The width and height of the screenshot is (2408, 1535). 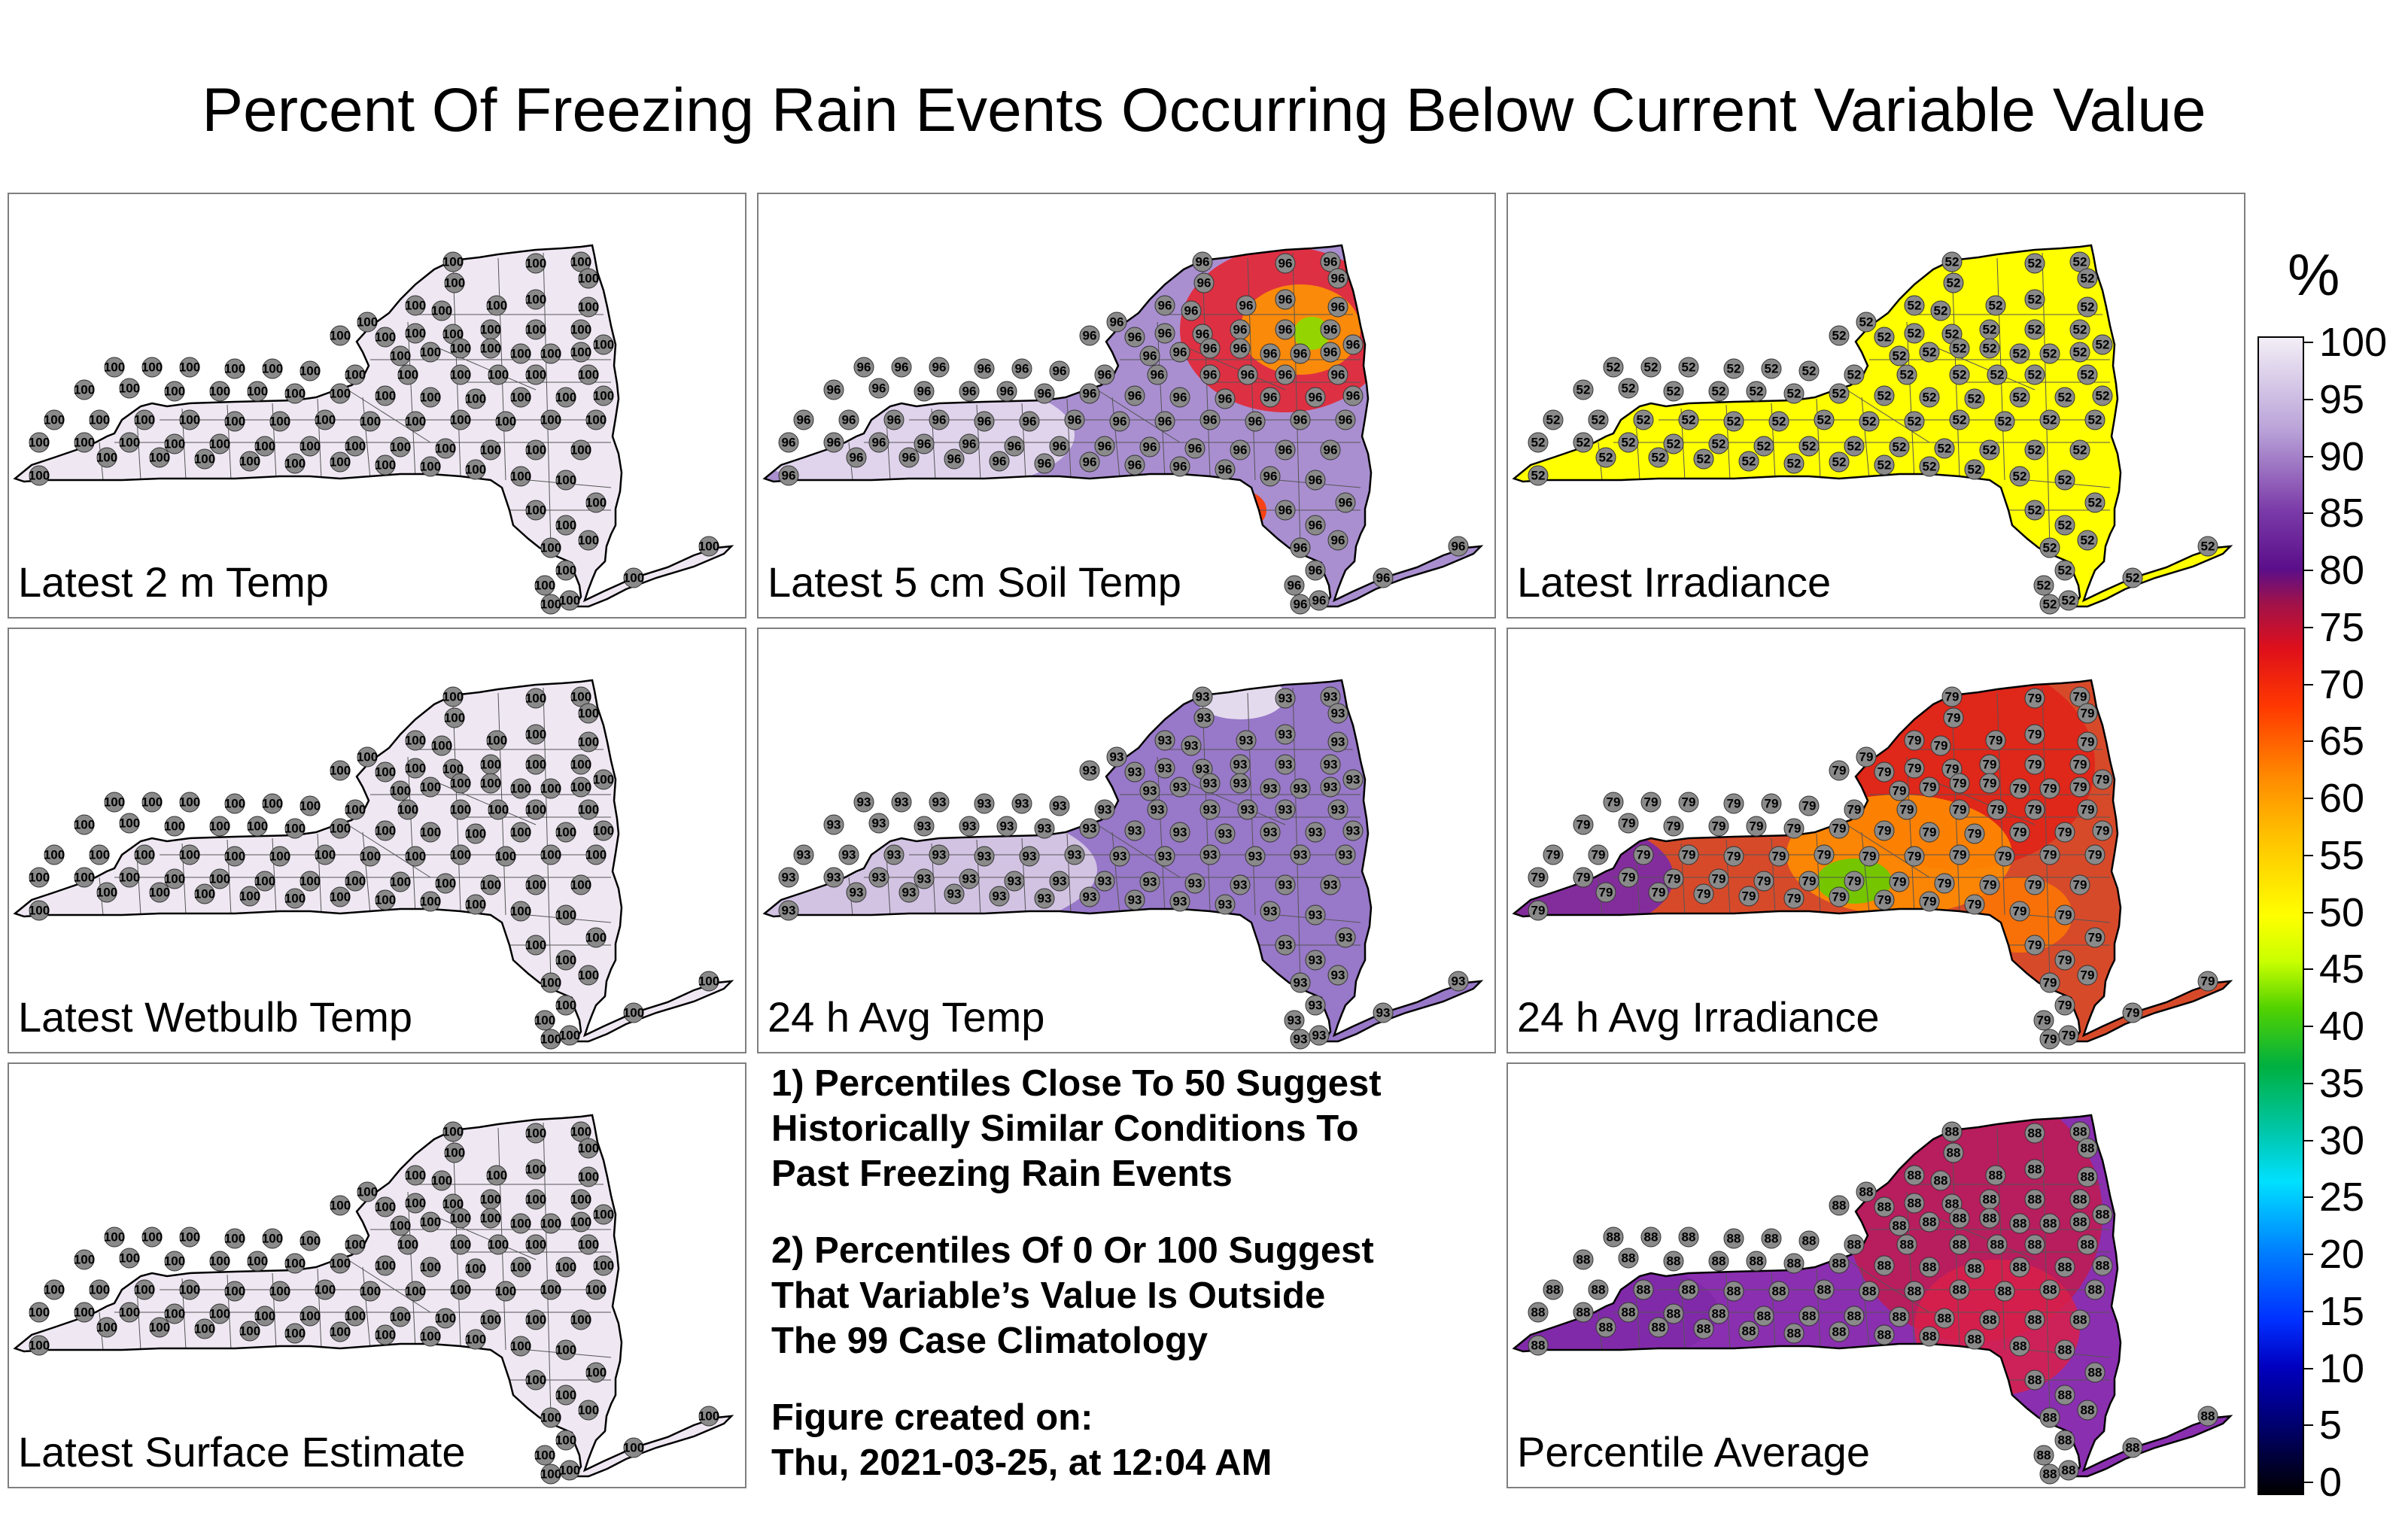 What do you see at coordinates (1015, 881) in the screenshot?
I see `station-value: 93` at bounding box center [1015, 881].